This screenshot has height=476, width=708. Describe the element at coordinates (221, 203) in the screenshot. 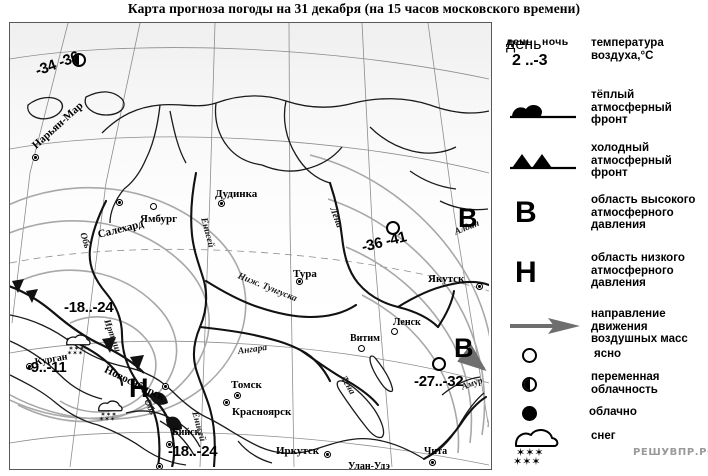

I see `city-dot-dudinka` at that location.